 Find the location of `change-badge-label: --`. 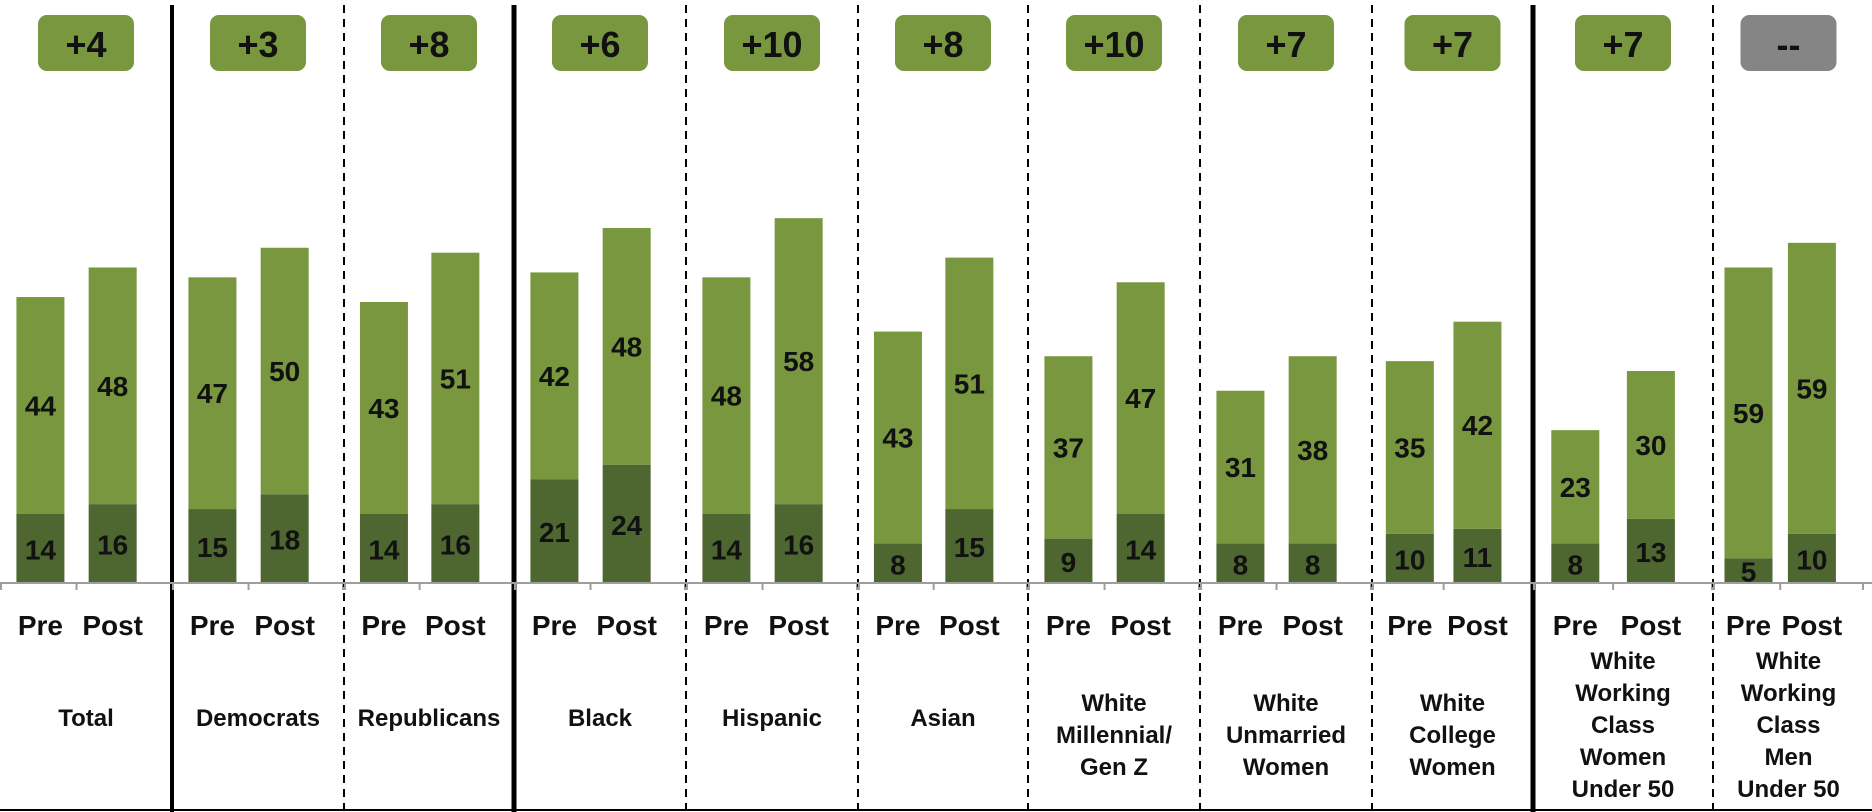

change-badge-label: -- is located at coordinates (1789, 44).